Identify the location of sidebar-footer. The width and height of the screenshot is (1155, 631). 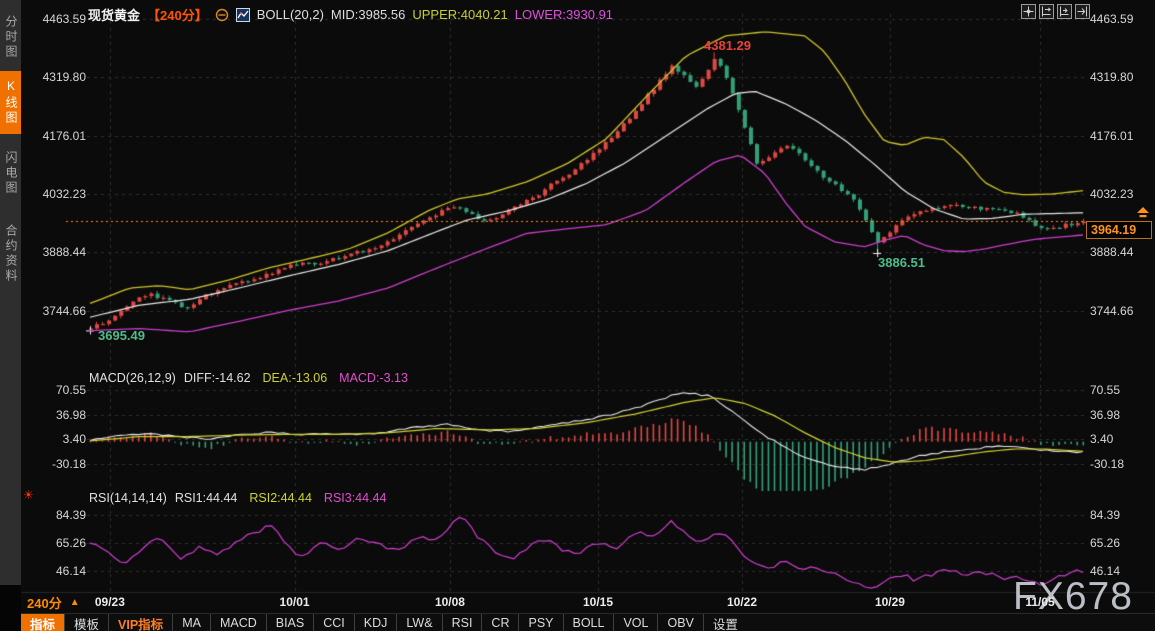
(10, 608).